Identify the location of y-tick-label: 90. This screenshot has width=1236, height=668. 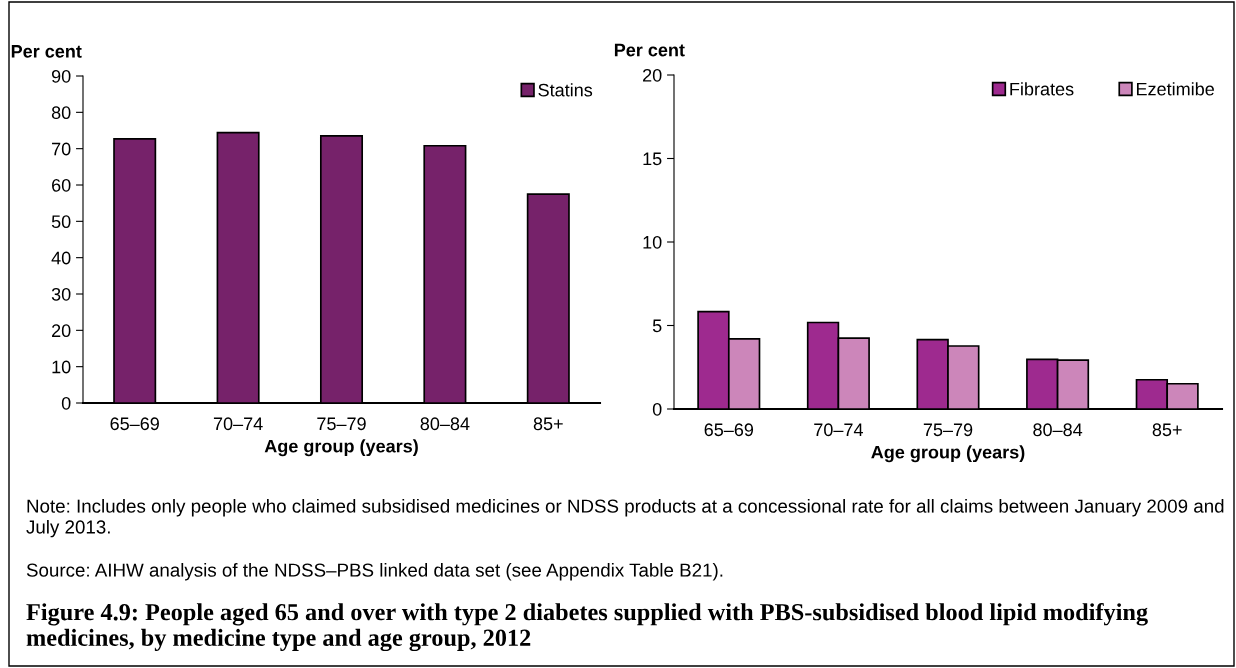
(61, 76).